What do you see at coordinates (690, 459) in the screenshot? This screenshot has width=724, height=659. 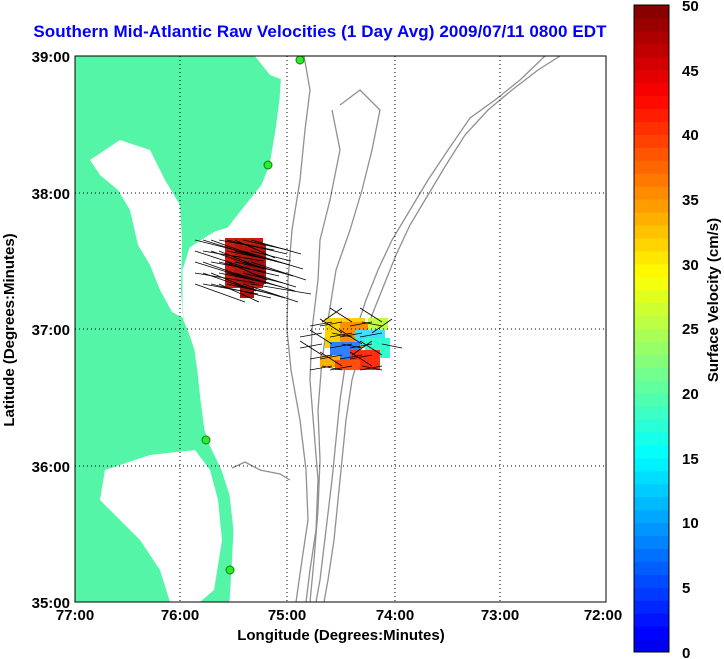 I see `colorbar-tick: 15` at bounding box center [690, 459].